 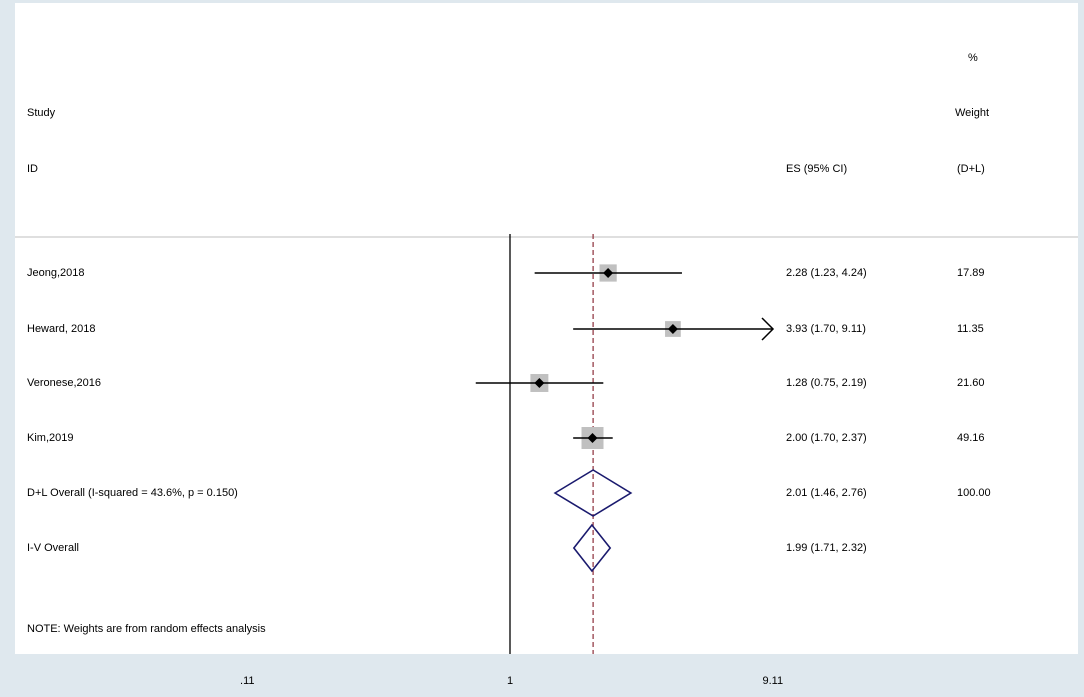 What do you see at coordinates (973, 58) in the screenshot?
I see `header-weight-percent: %` at bounding box center [973, 58].